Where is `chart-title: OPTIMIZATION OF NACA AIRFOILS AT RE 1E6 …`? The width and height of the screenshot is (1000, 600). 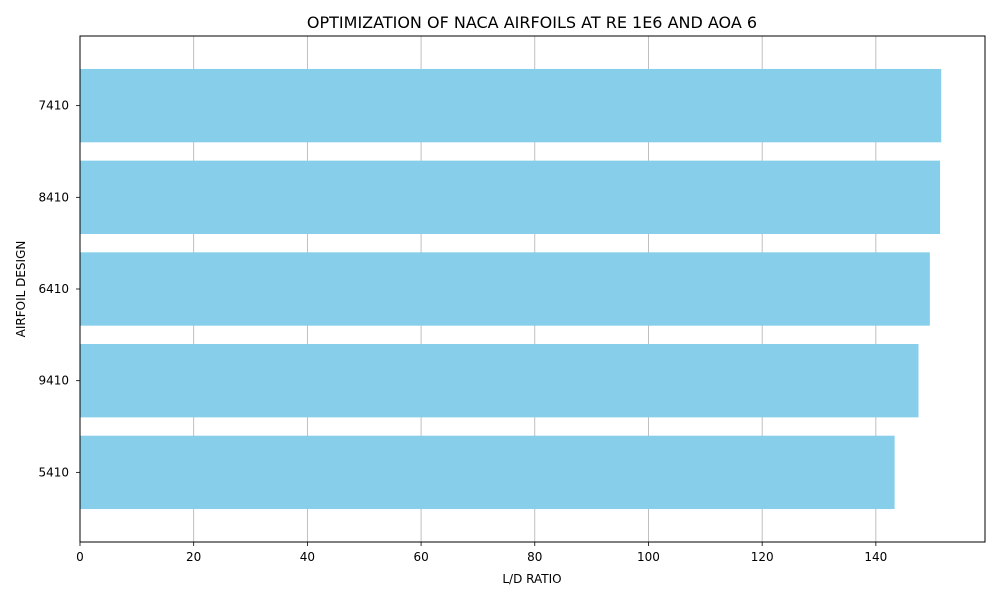
chart-title: OPTIMIZATION OF NACA AIRFOILS AT RE 1E6 … is located at coordinates (532, 22).